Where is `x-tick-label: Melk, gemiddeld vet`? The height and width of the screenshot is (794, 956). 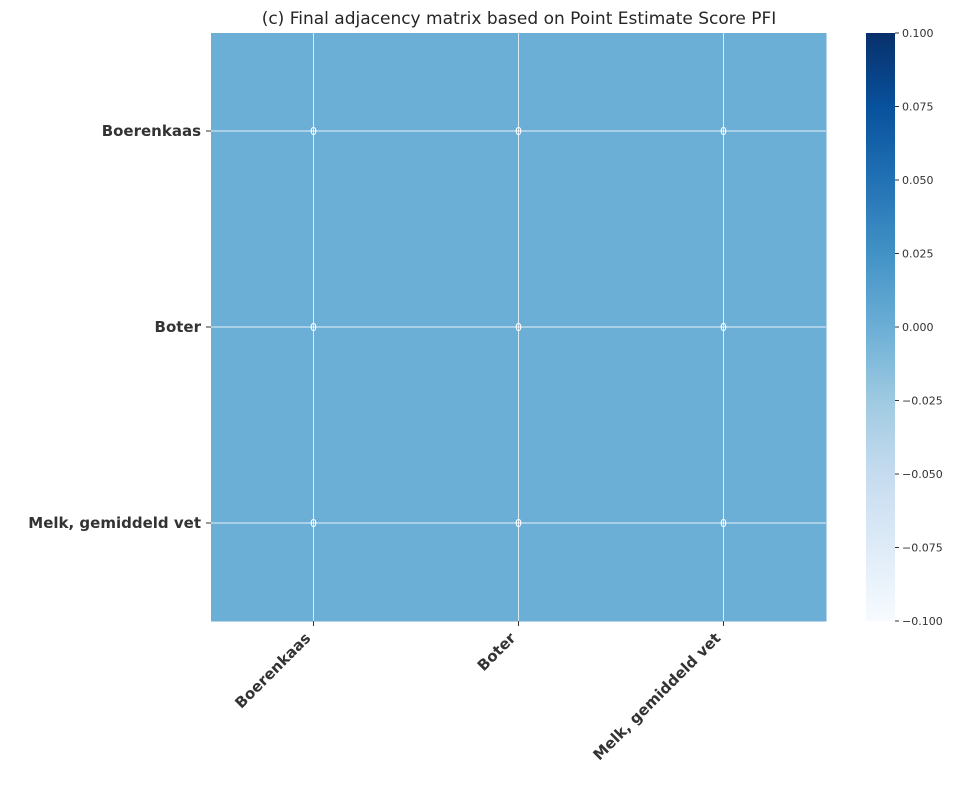
x-tick-label: Melk, gemiddeld vet is located at coordinates (656, 696).